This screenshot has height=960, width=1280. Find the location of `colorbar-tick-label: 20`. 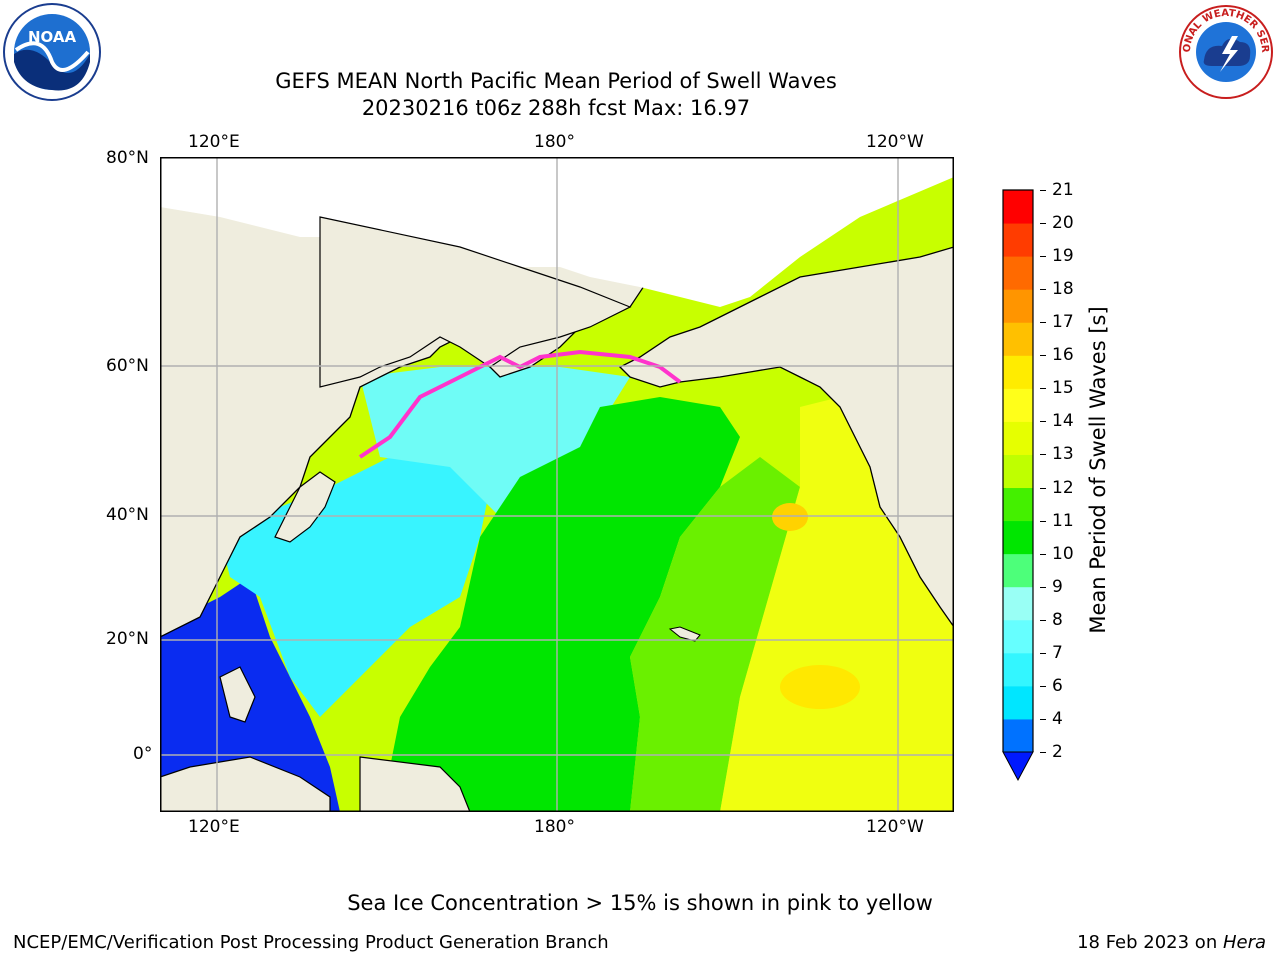

colorbar-tick-label: 20 is located at coordinates (1063, 223).